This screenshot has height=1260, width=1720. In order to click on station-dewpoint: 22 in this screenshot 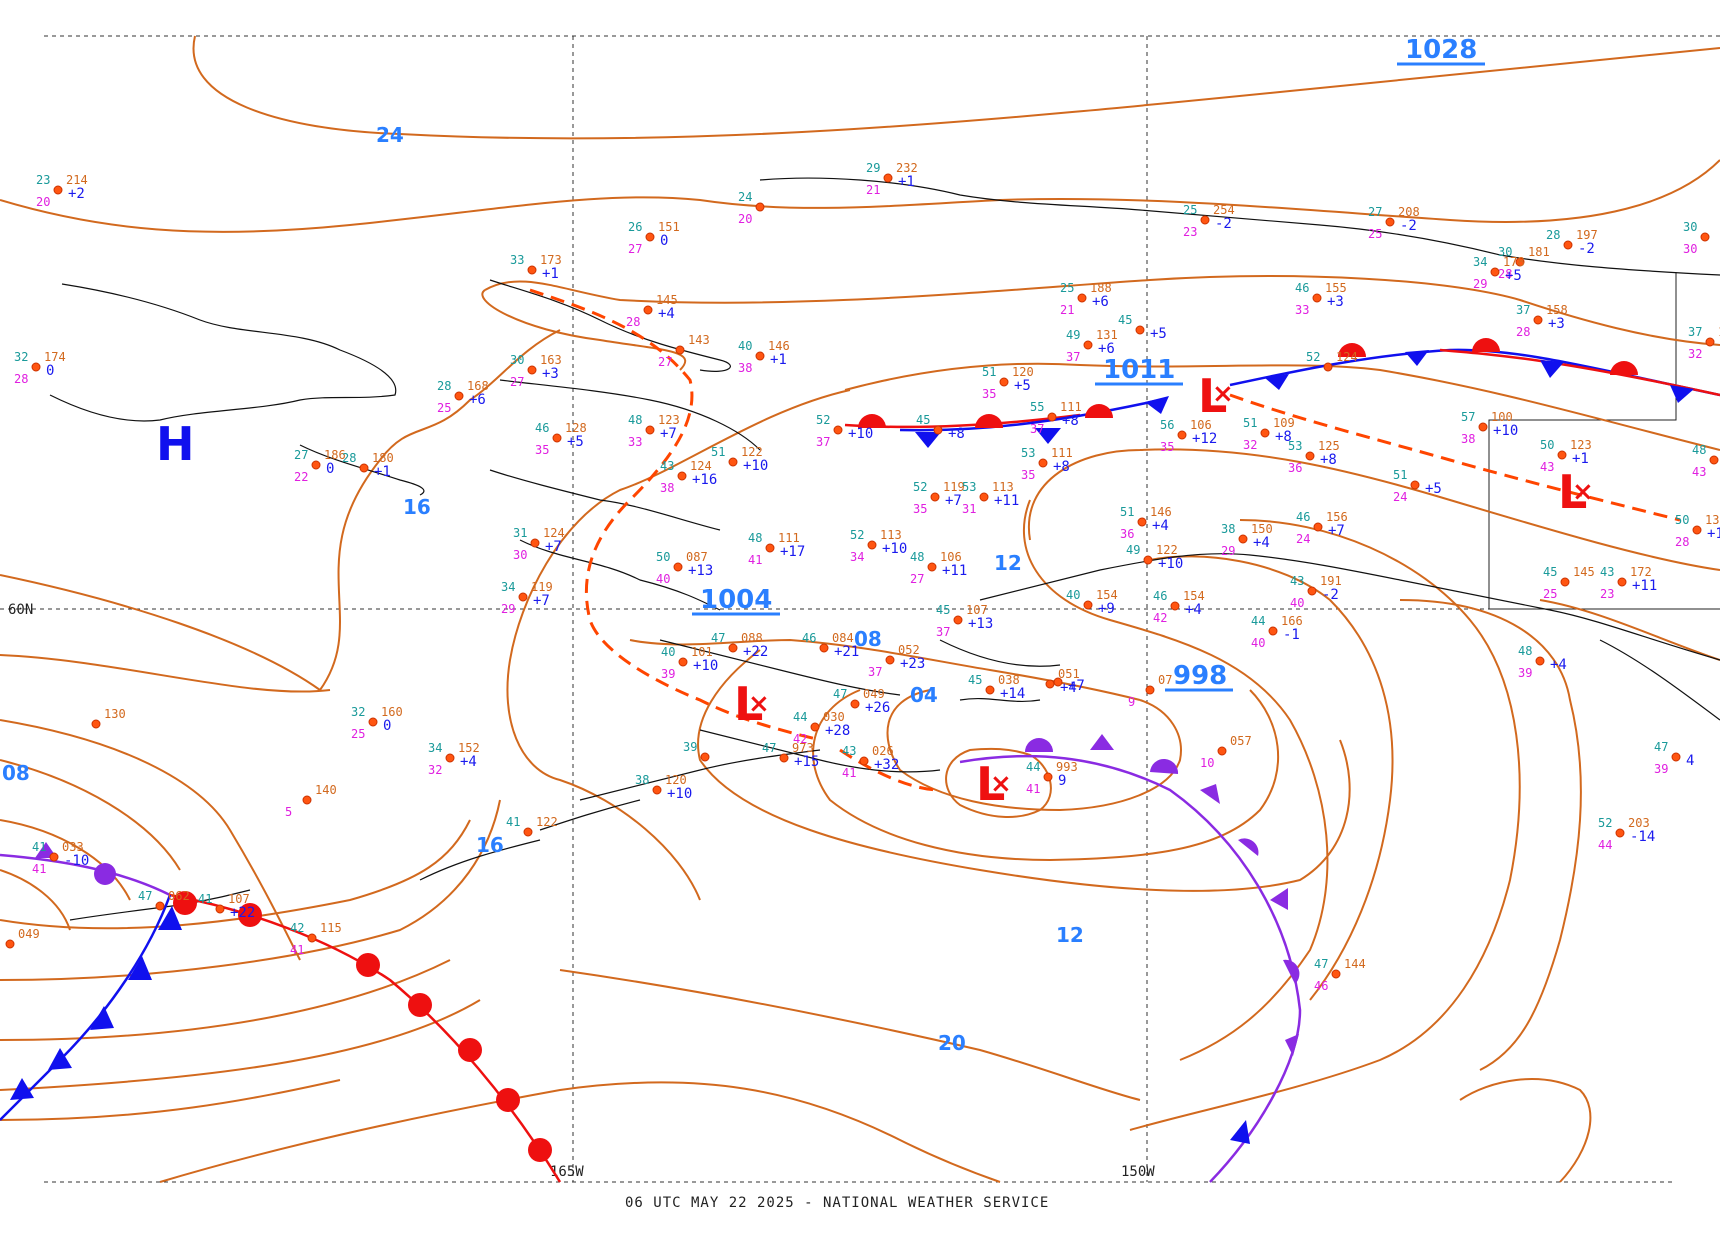, I will do `click(301, 477)`.